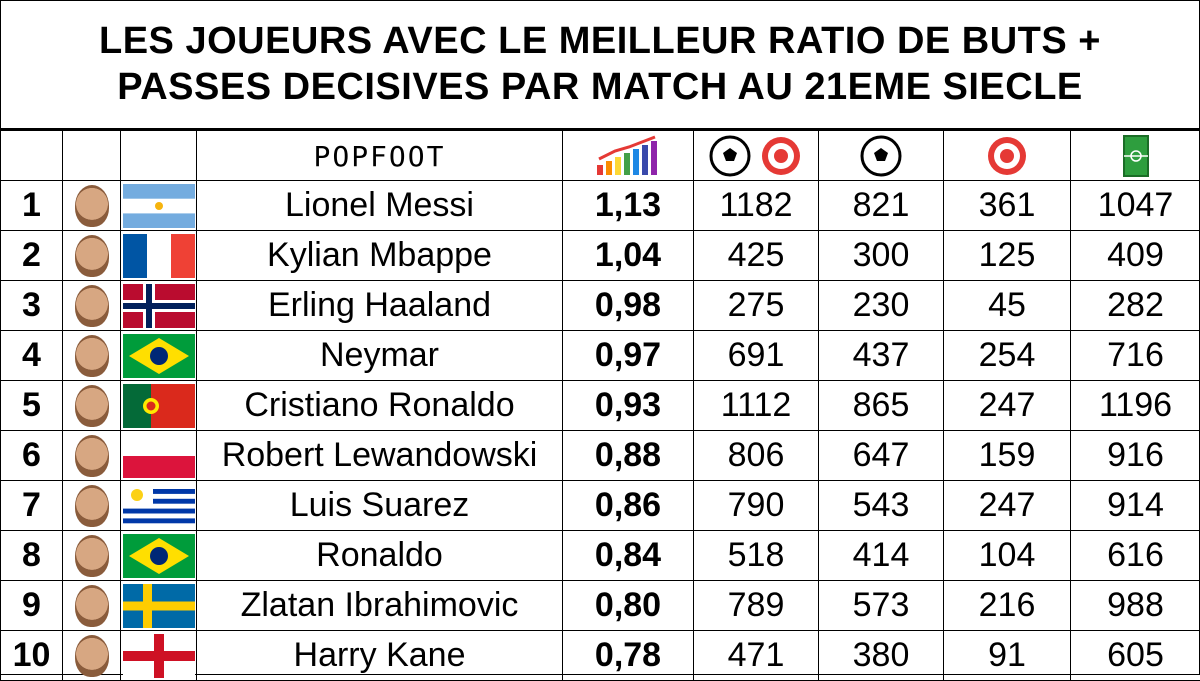 The width and height of the screenshot is (1200, 681). I want to click on ball-and-target-icon, so click(756, 156).